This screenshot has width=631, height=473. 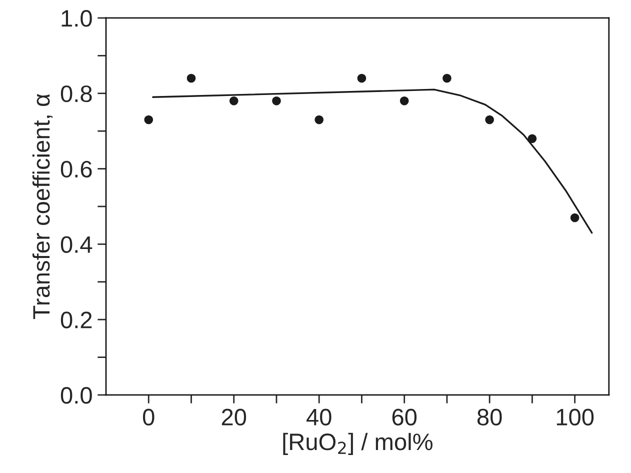 I want to click on x-tick-label: 20, so click(x=234, y=417).